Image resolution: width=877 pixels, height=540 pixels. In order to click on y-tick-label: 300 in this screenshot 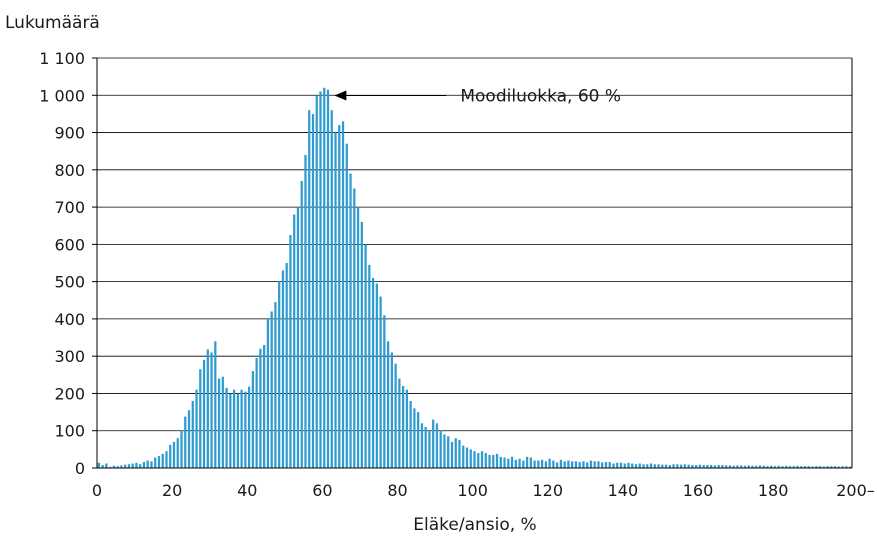, I will do `click(69, 356)`.